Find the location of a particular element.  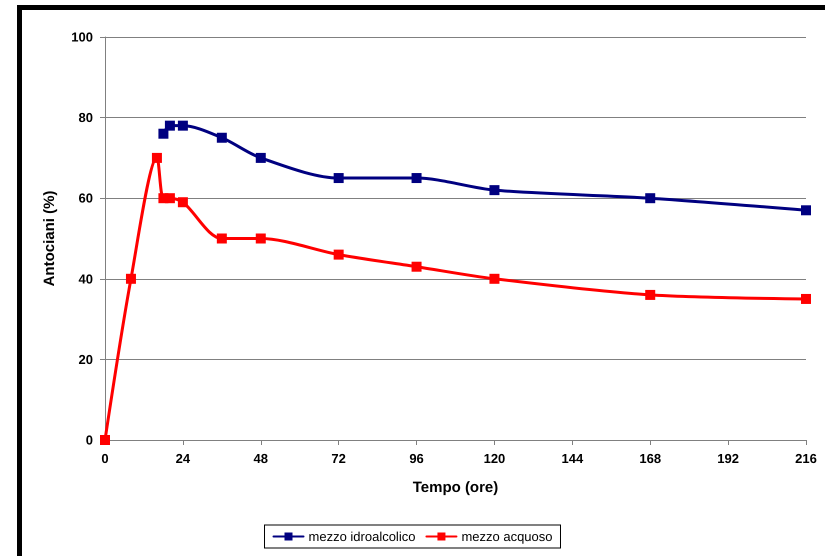

x-tick-label: 48 is located at coordinates (261, 458).